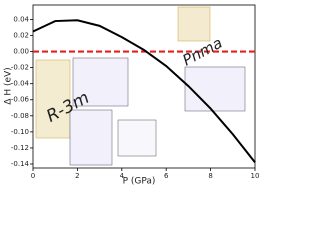 Image resolution: width=320 pixels, height=240 pixels. What do you see at coordinates (21, 19) in the screenshot?
I see `y-tick-label: 0.04` at bounding box center [21, 19].